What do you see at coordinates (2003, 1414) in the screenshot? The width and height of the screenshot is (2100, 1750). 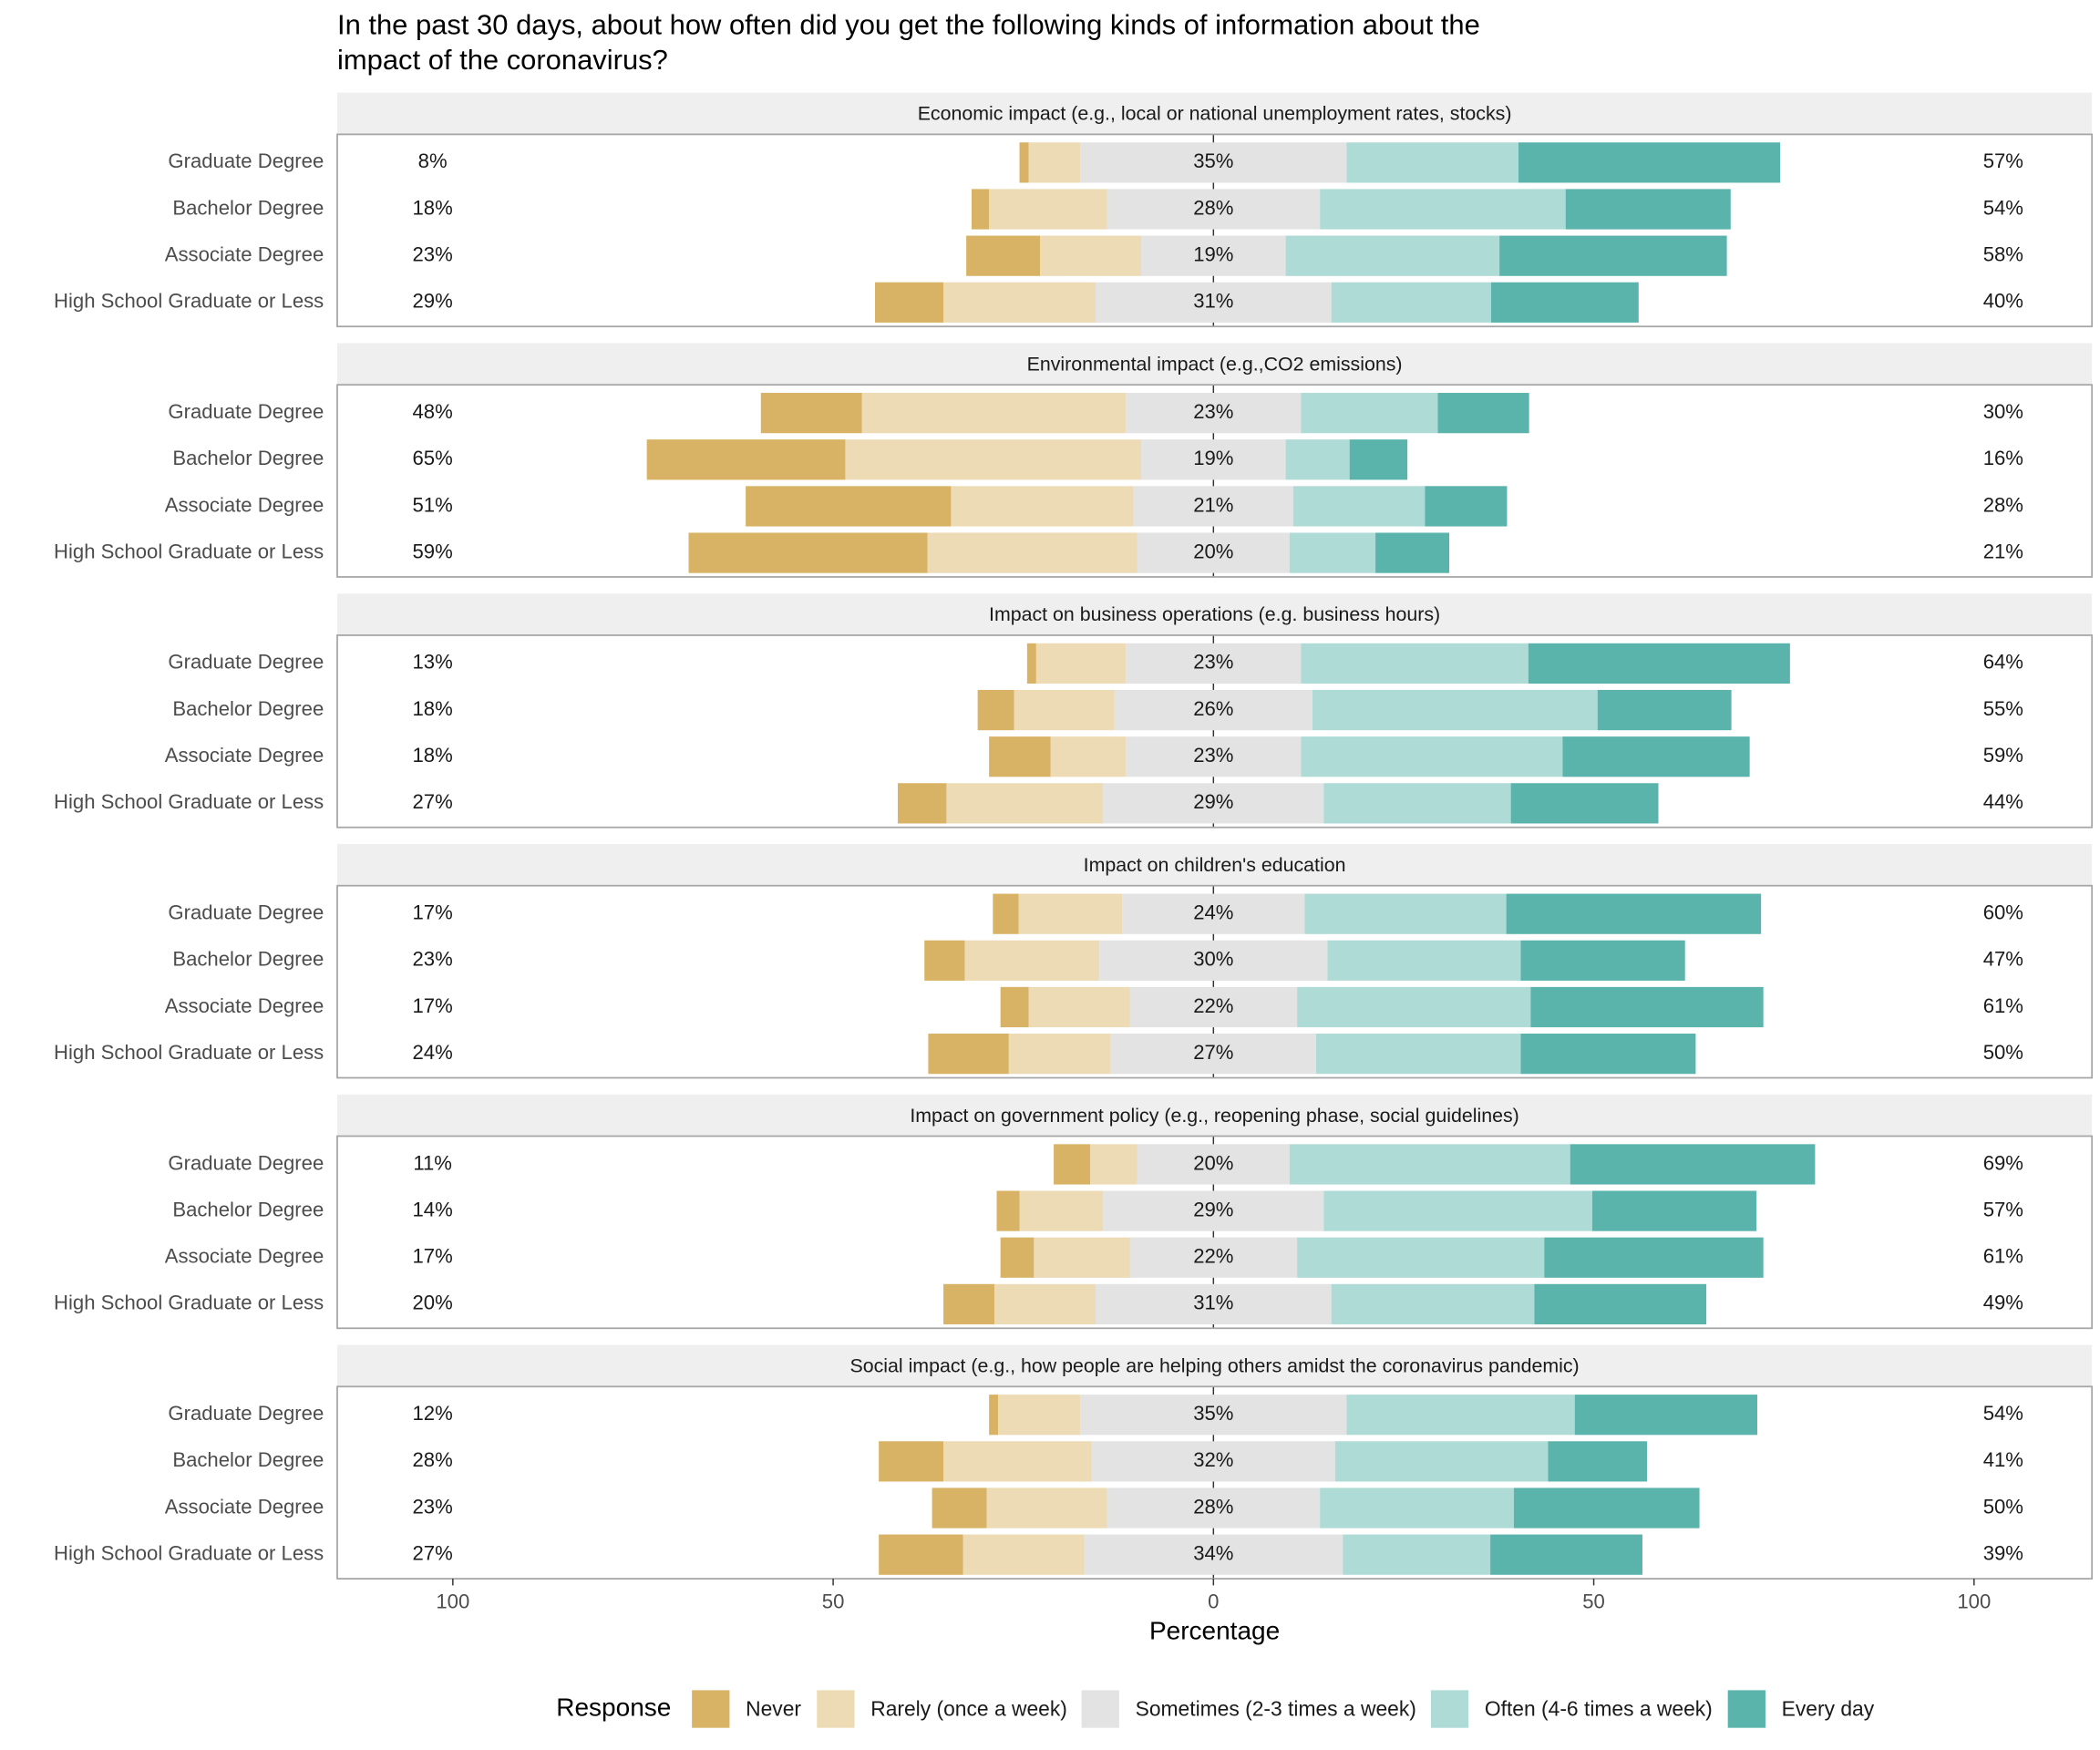 I see `summary-label: 54%` at bounding box center [2003, 1414].